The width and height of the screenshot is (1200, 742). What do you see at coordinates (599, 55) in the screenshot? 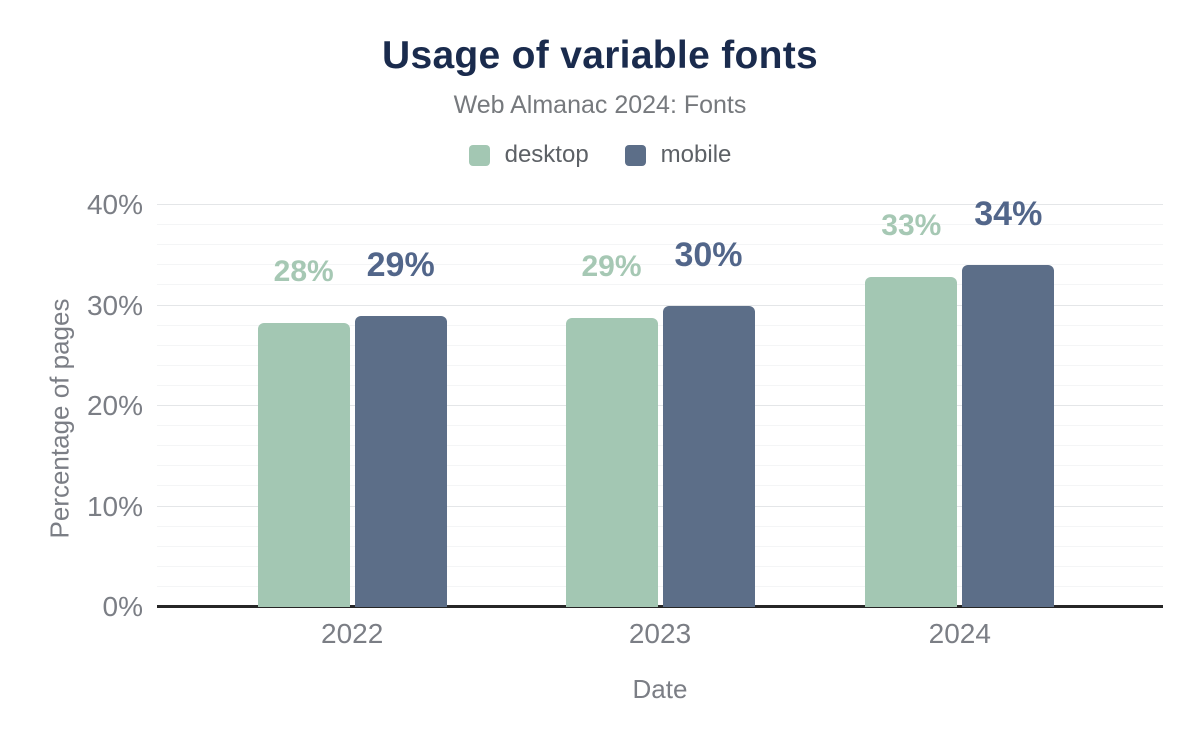
I see `chart-title: Usage of variable fonts` at bounding box center [599, 55].